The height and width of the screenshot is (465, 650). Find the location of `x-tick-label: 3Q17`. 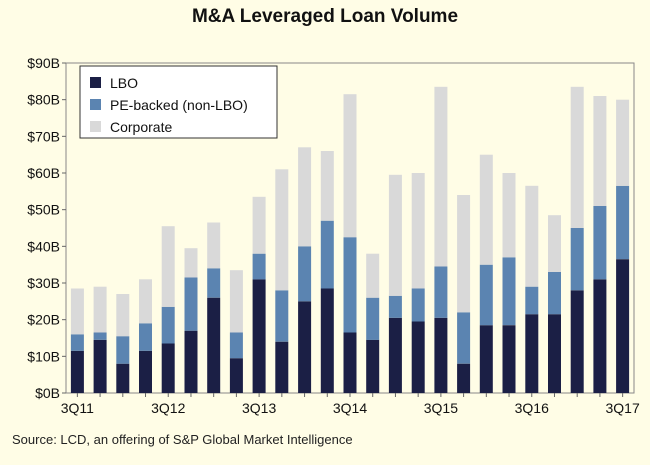

x-tick-label: 3Q17 is located at coordinates (623, 408).